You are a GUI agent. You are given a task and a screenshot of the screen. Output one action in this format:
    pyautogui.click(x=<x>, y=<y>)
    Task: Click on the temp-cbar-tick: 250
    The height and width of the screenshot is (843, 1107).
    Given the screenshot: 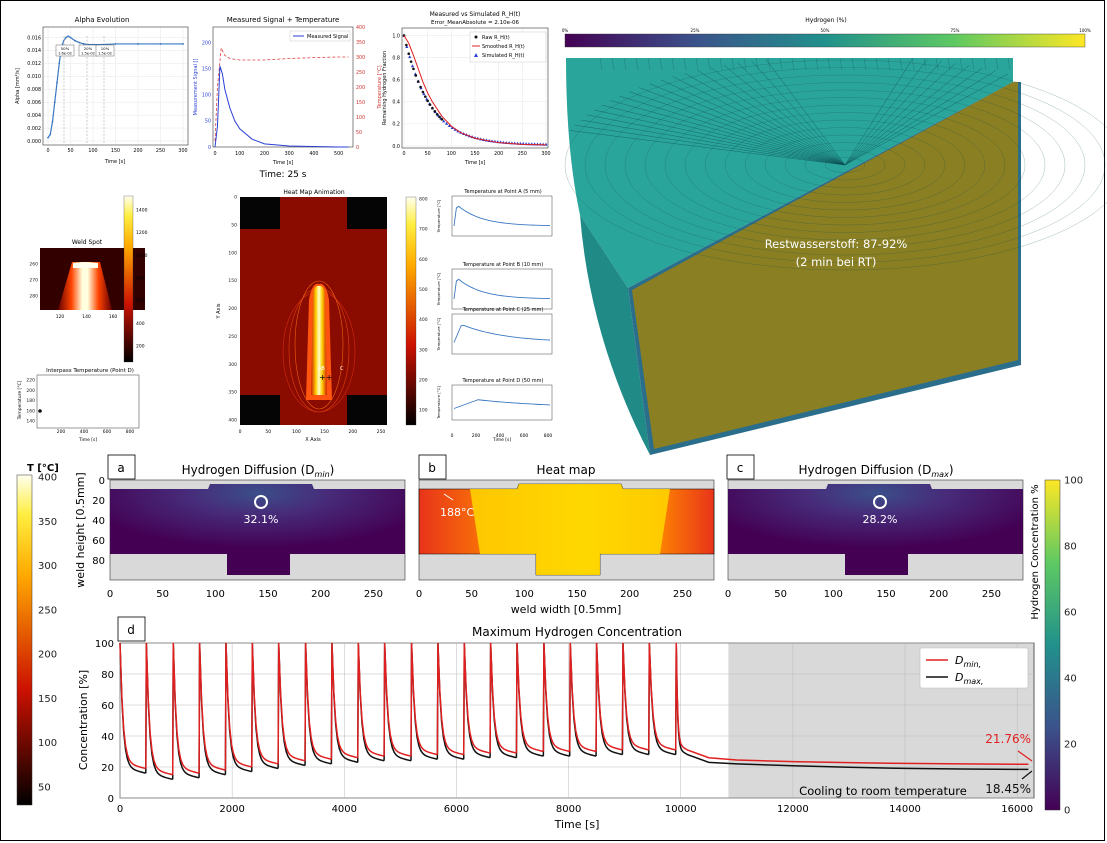 What is the action you would take?
    pyautogui.click(x=47, y=610)
    